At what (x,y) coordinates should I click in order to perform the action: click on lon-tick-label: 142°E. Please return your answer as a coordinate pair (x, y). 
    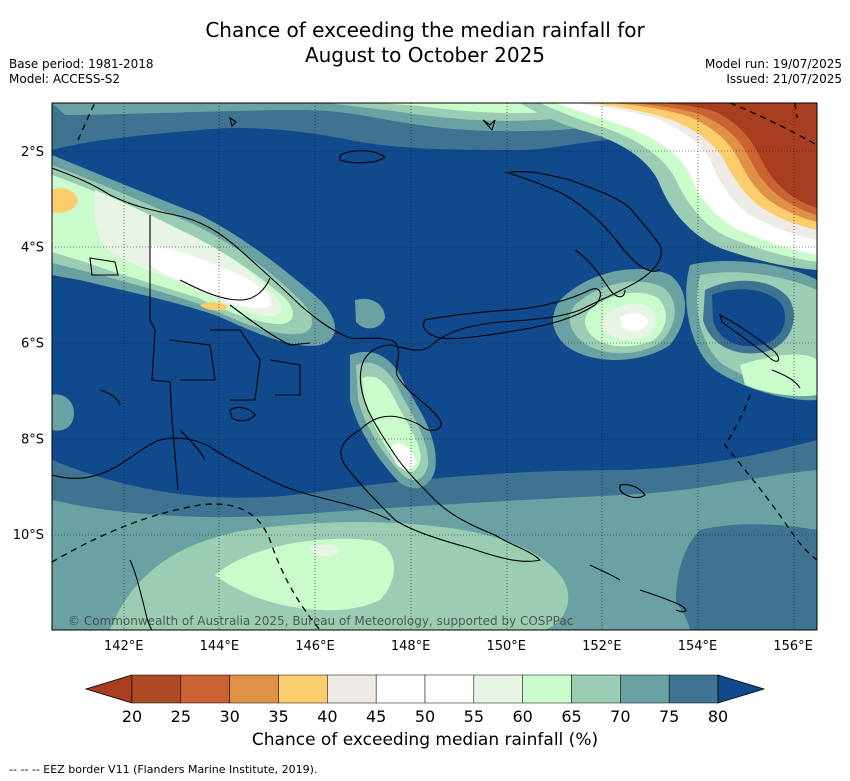
    Looking at the image, I should click on (124, 646).